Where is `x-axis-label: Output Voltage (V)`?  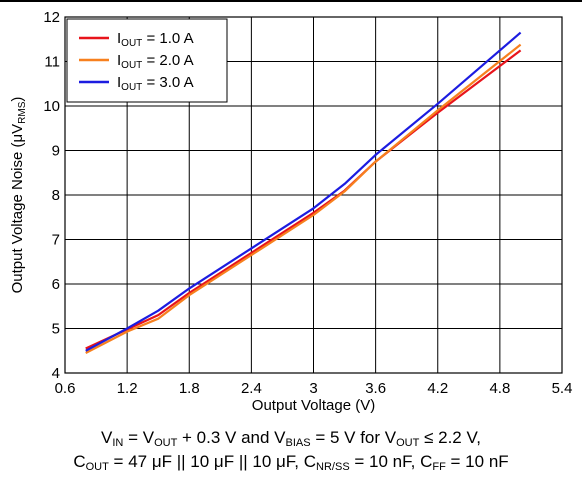 x-axis-label: Output Voltage (V) is located at coordinates (313, 405).